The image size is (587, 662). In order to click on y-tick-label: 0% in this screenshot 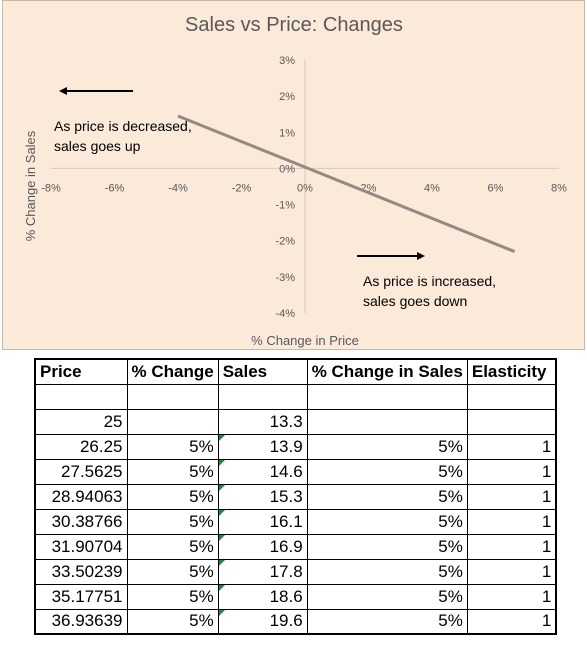, I will do `click(287, 169)`.